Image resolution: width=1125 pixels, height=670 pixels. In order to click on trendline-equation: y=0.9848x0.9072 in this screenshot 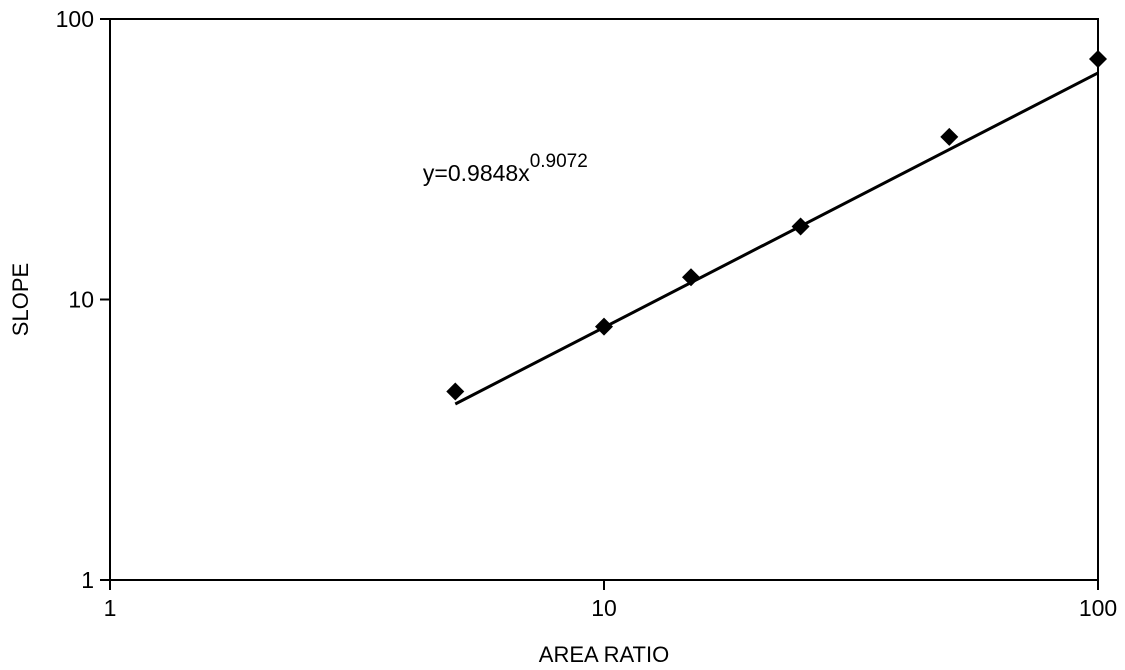, I will do `click(505, 168)`.